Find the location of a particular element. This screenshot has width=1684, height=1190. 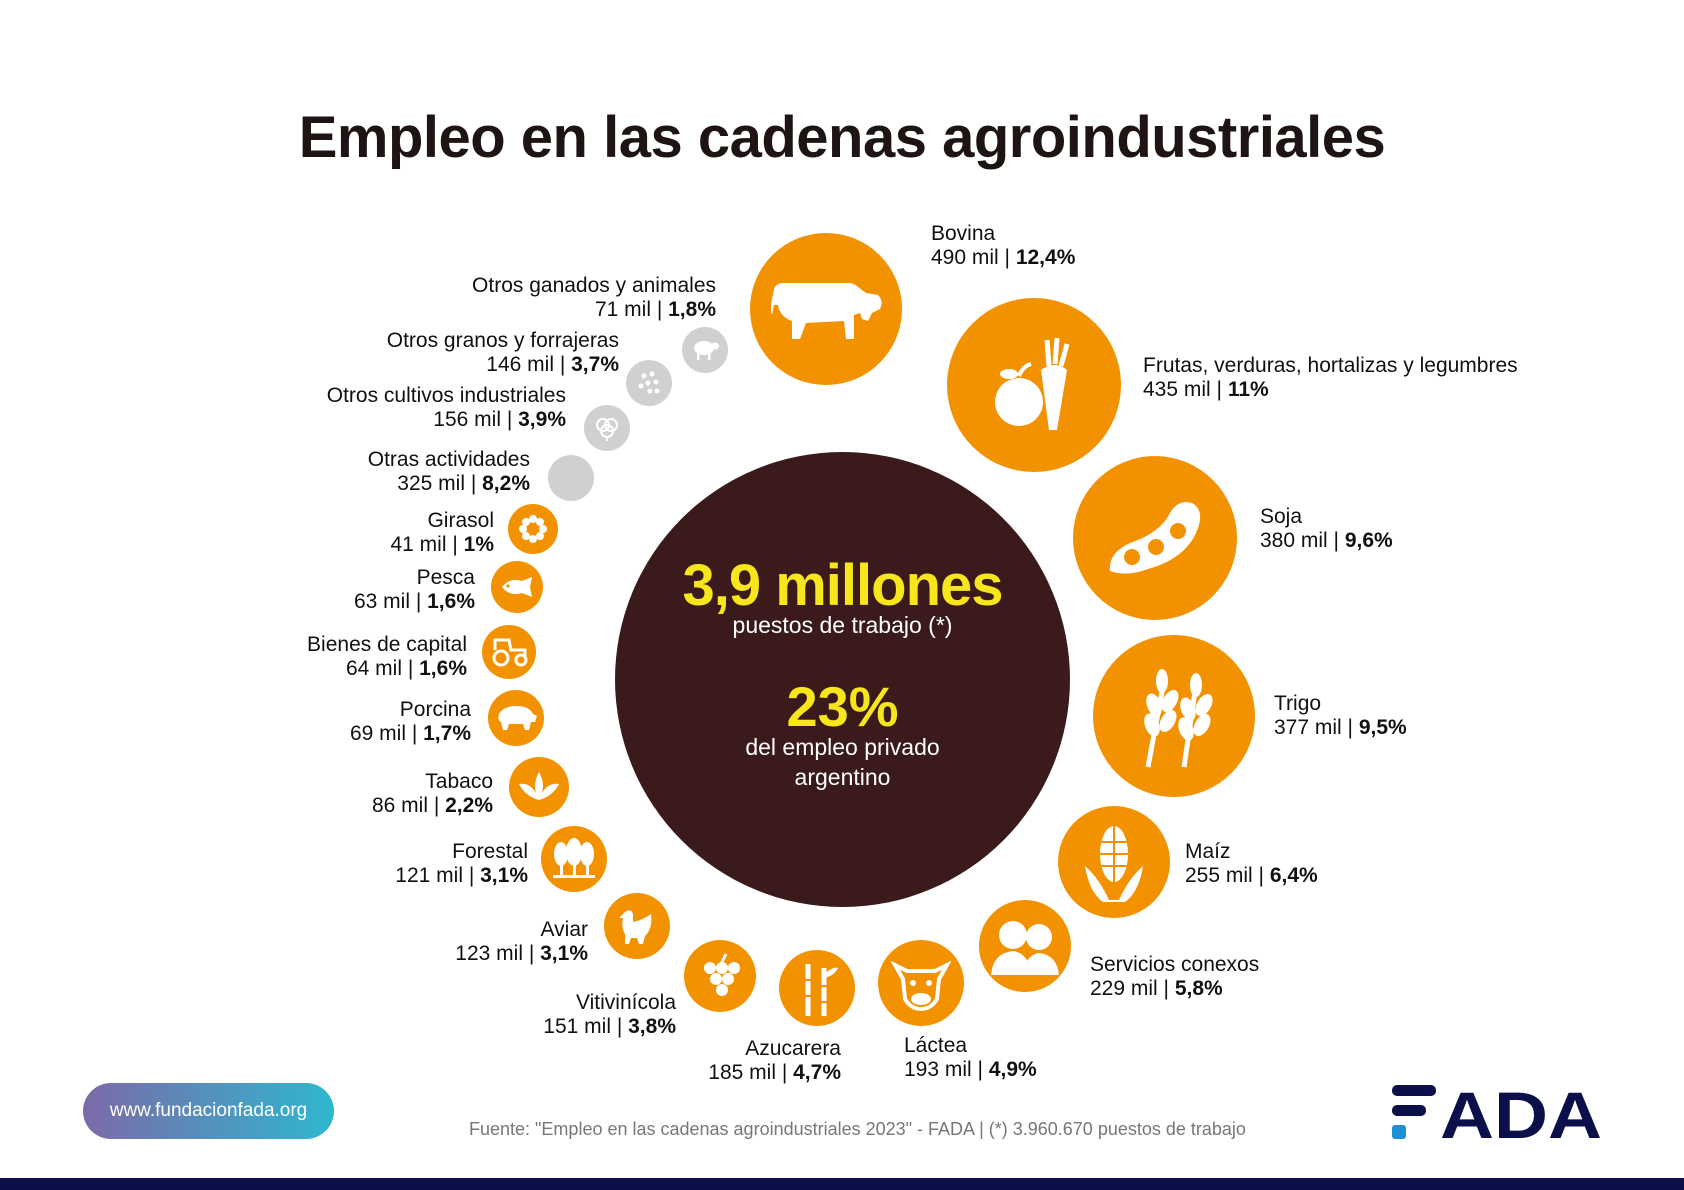

bubble-otros-cultivos is located at coordinates (607, 428).